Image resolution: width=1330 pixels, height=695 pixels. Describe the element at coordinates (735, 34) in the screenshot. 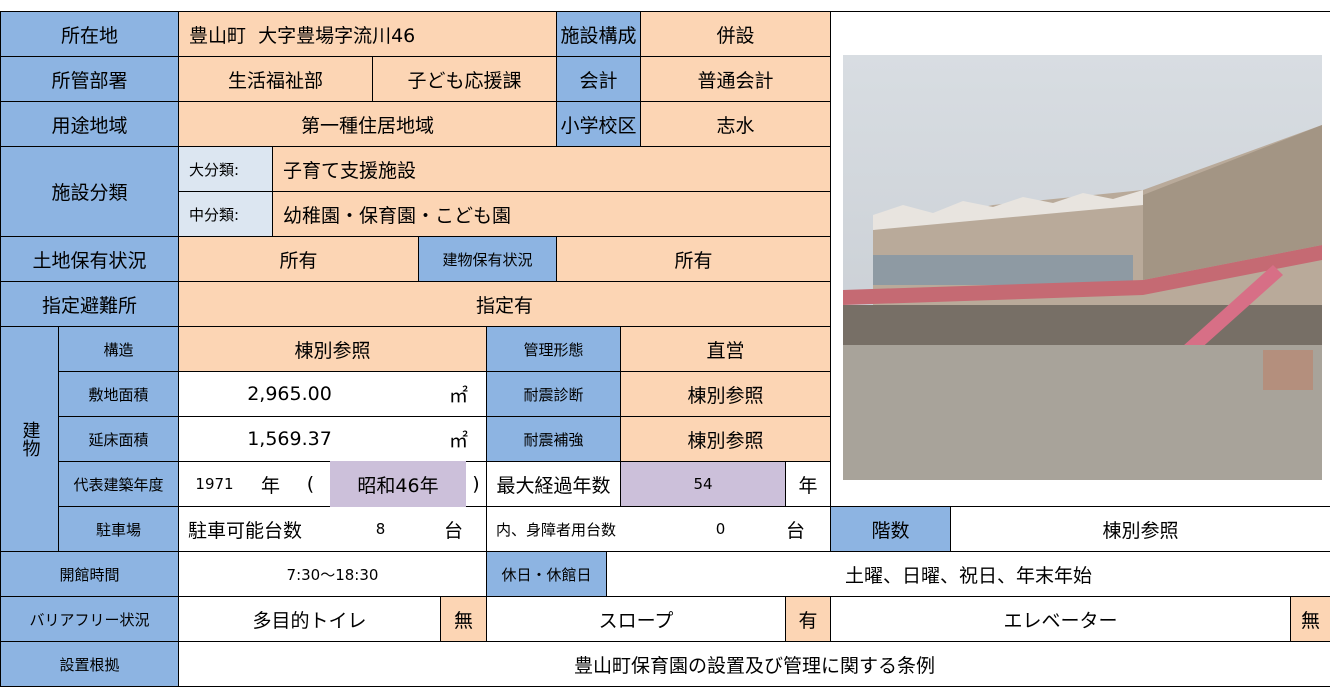

I see `cell: 併設` at that location.